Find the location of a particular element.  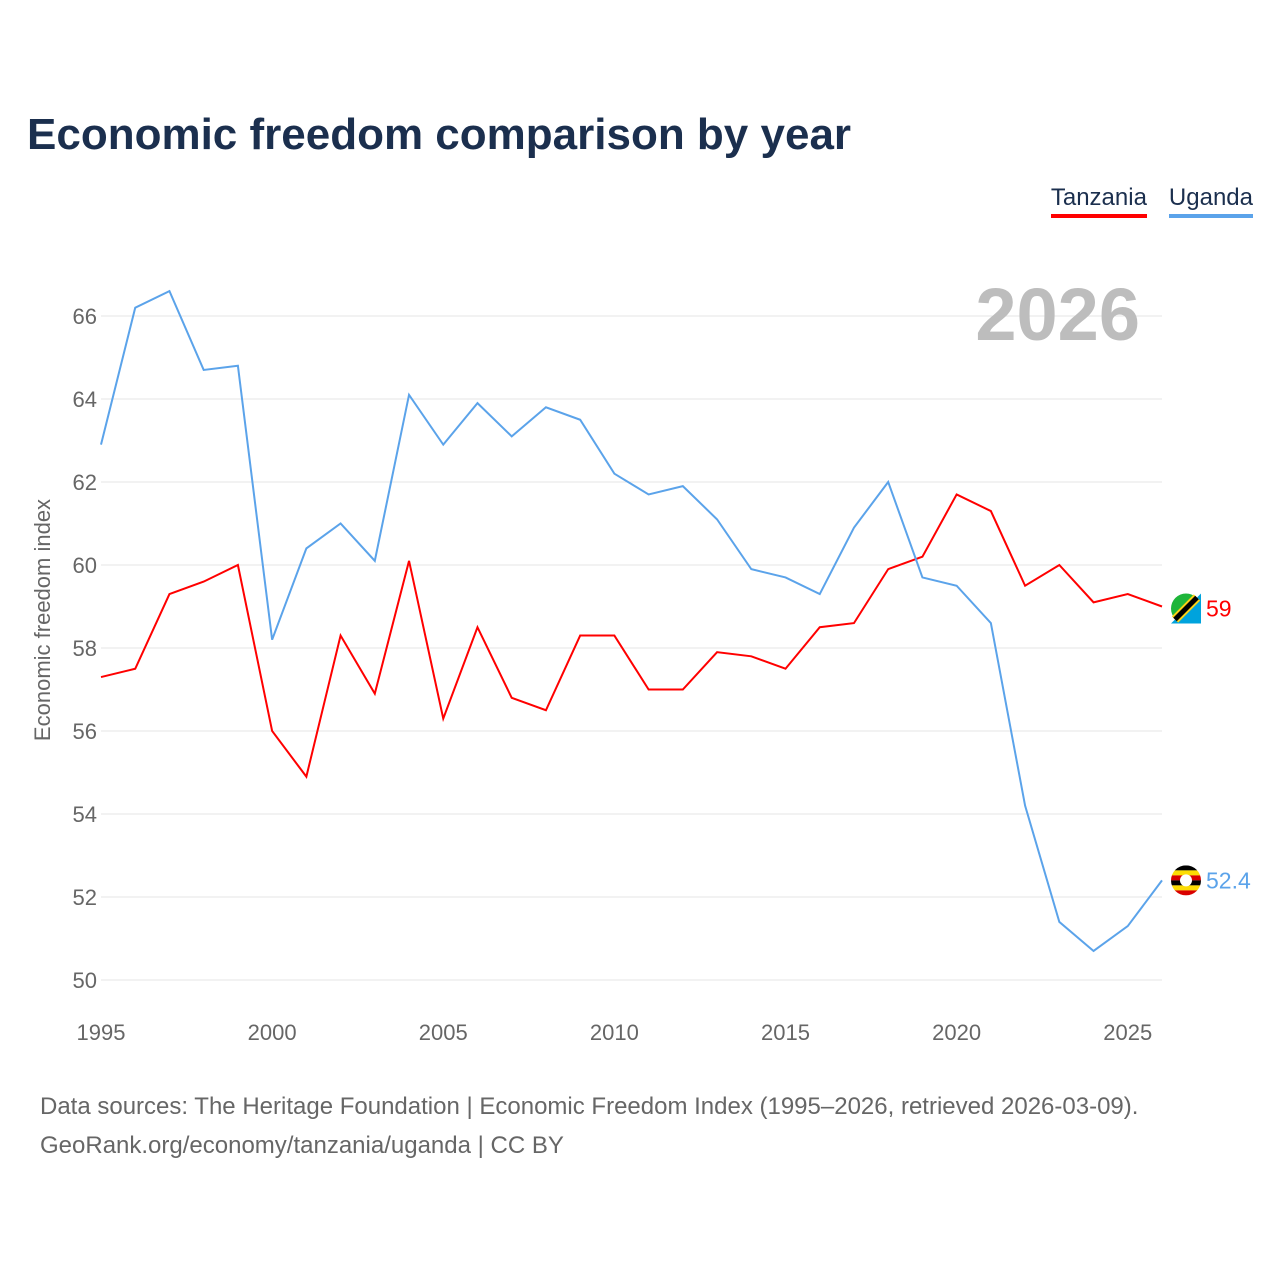

x-tick-label: 2010 is located at coordinates (614, 1032).